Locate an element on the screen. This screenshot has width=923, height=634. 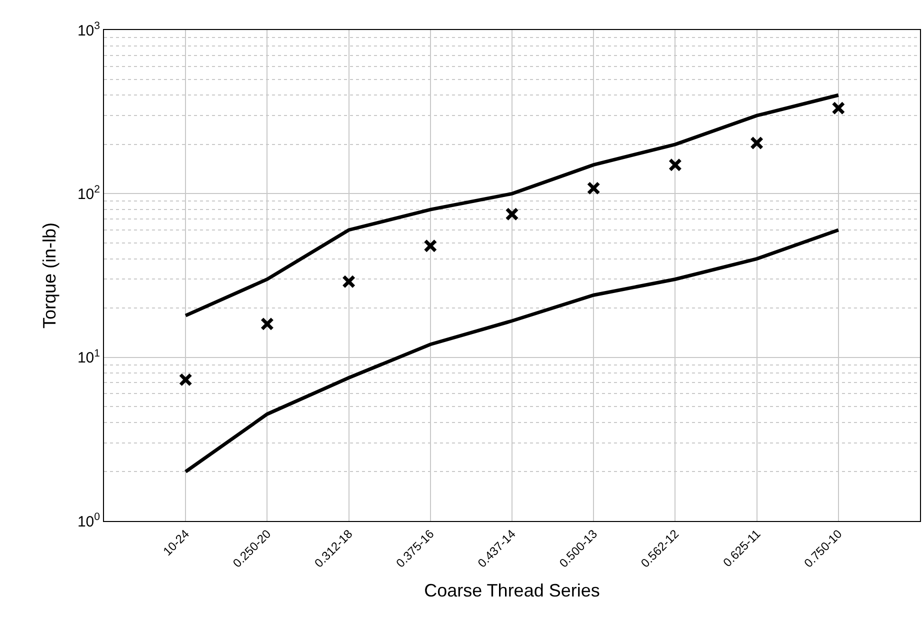
y-tick-label: 10$^{0}$ is located at coordinates (88, 520).